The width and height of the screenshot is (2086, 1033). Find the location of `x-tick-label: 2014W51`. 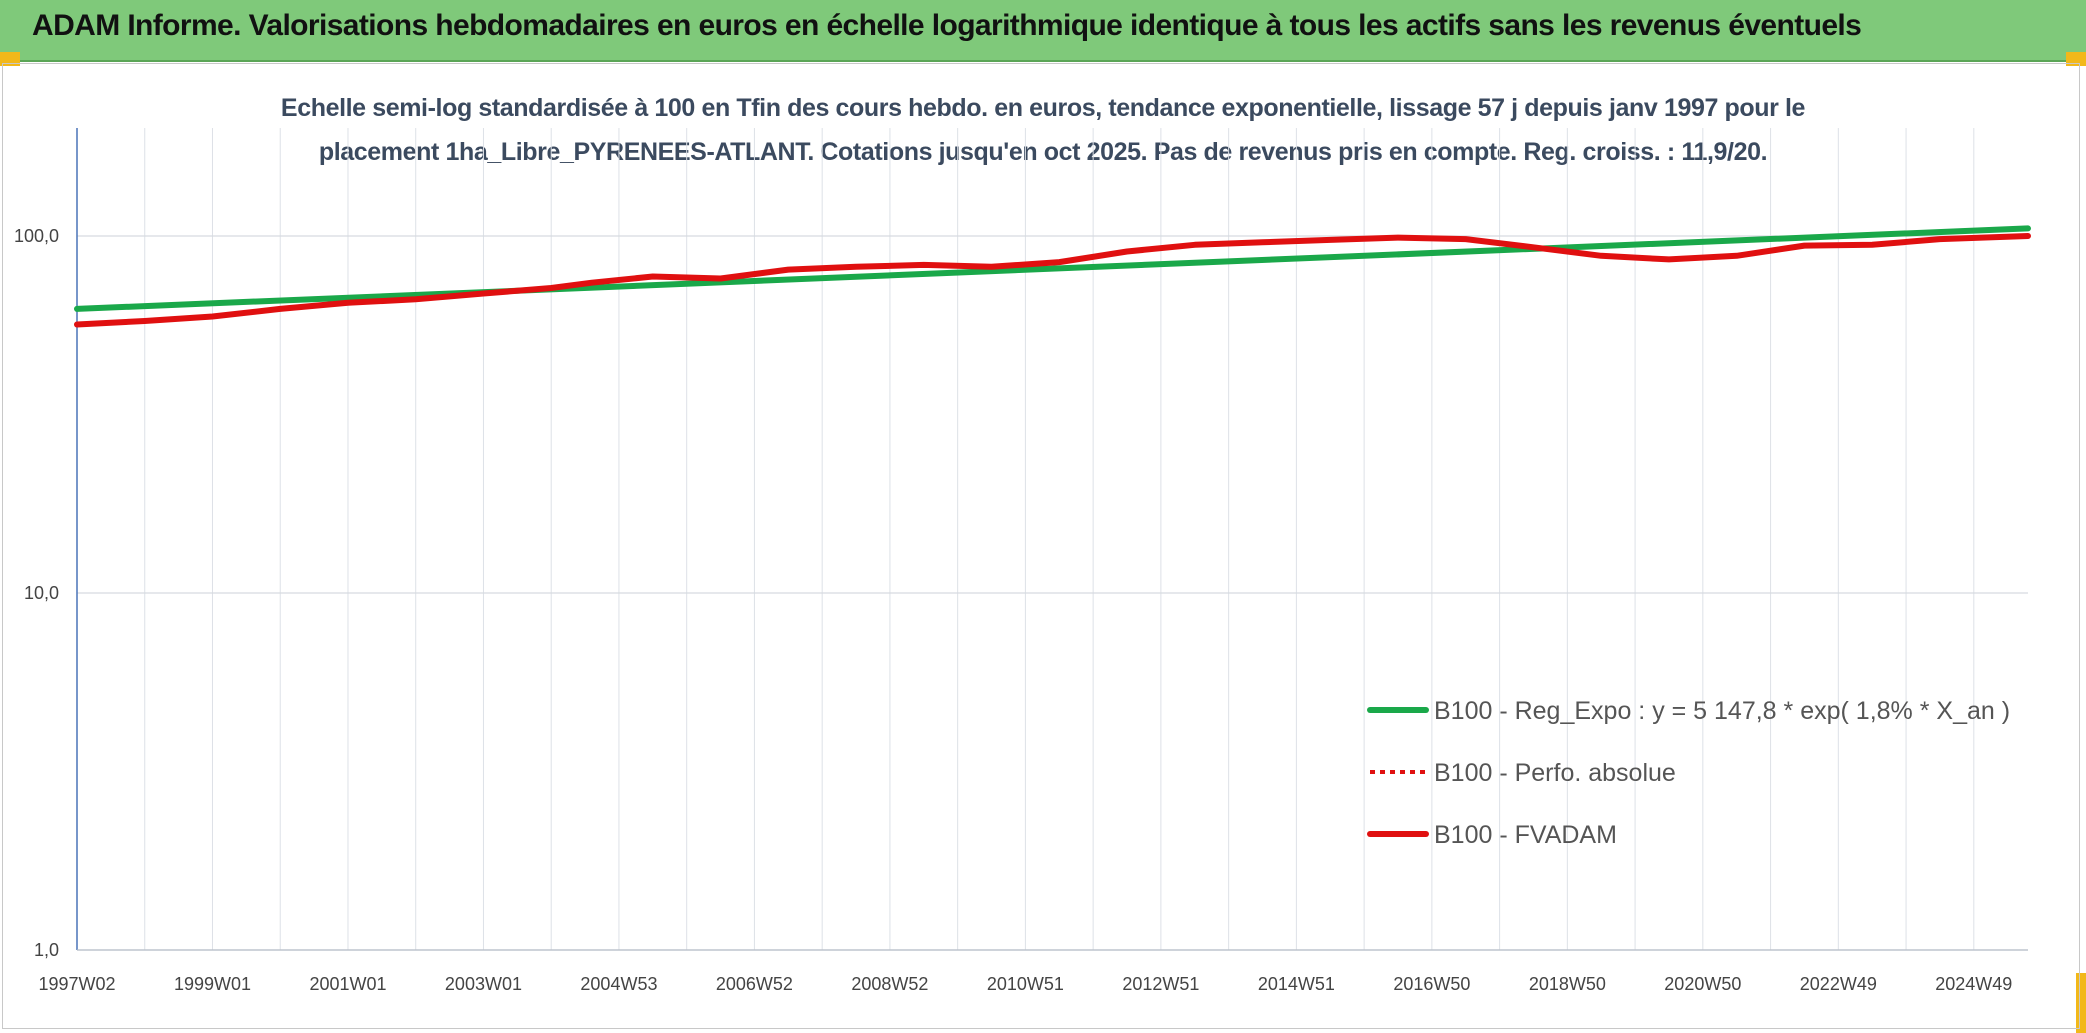

x-tick-label: 2014W51 is located at coordinates (1296, 984).